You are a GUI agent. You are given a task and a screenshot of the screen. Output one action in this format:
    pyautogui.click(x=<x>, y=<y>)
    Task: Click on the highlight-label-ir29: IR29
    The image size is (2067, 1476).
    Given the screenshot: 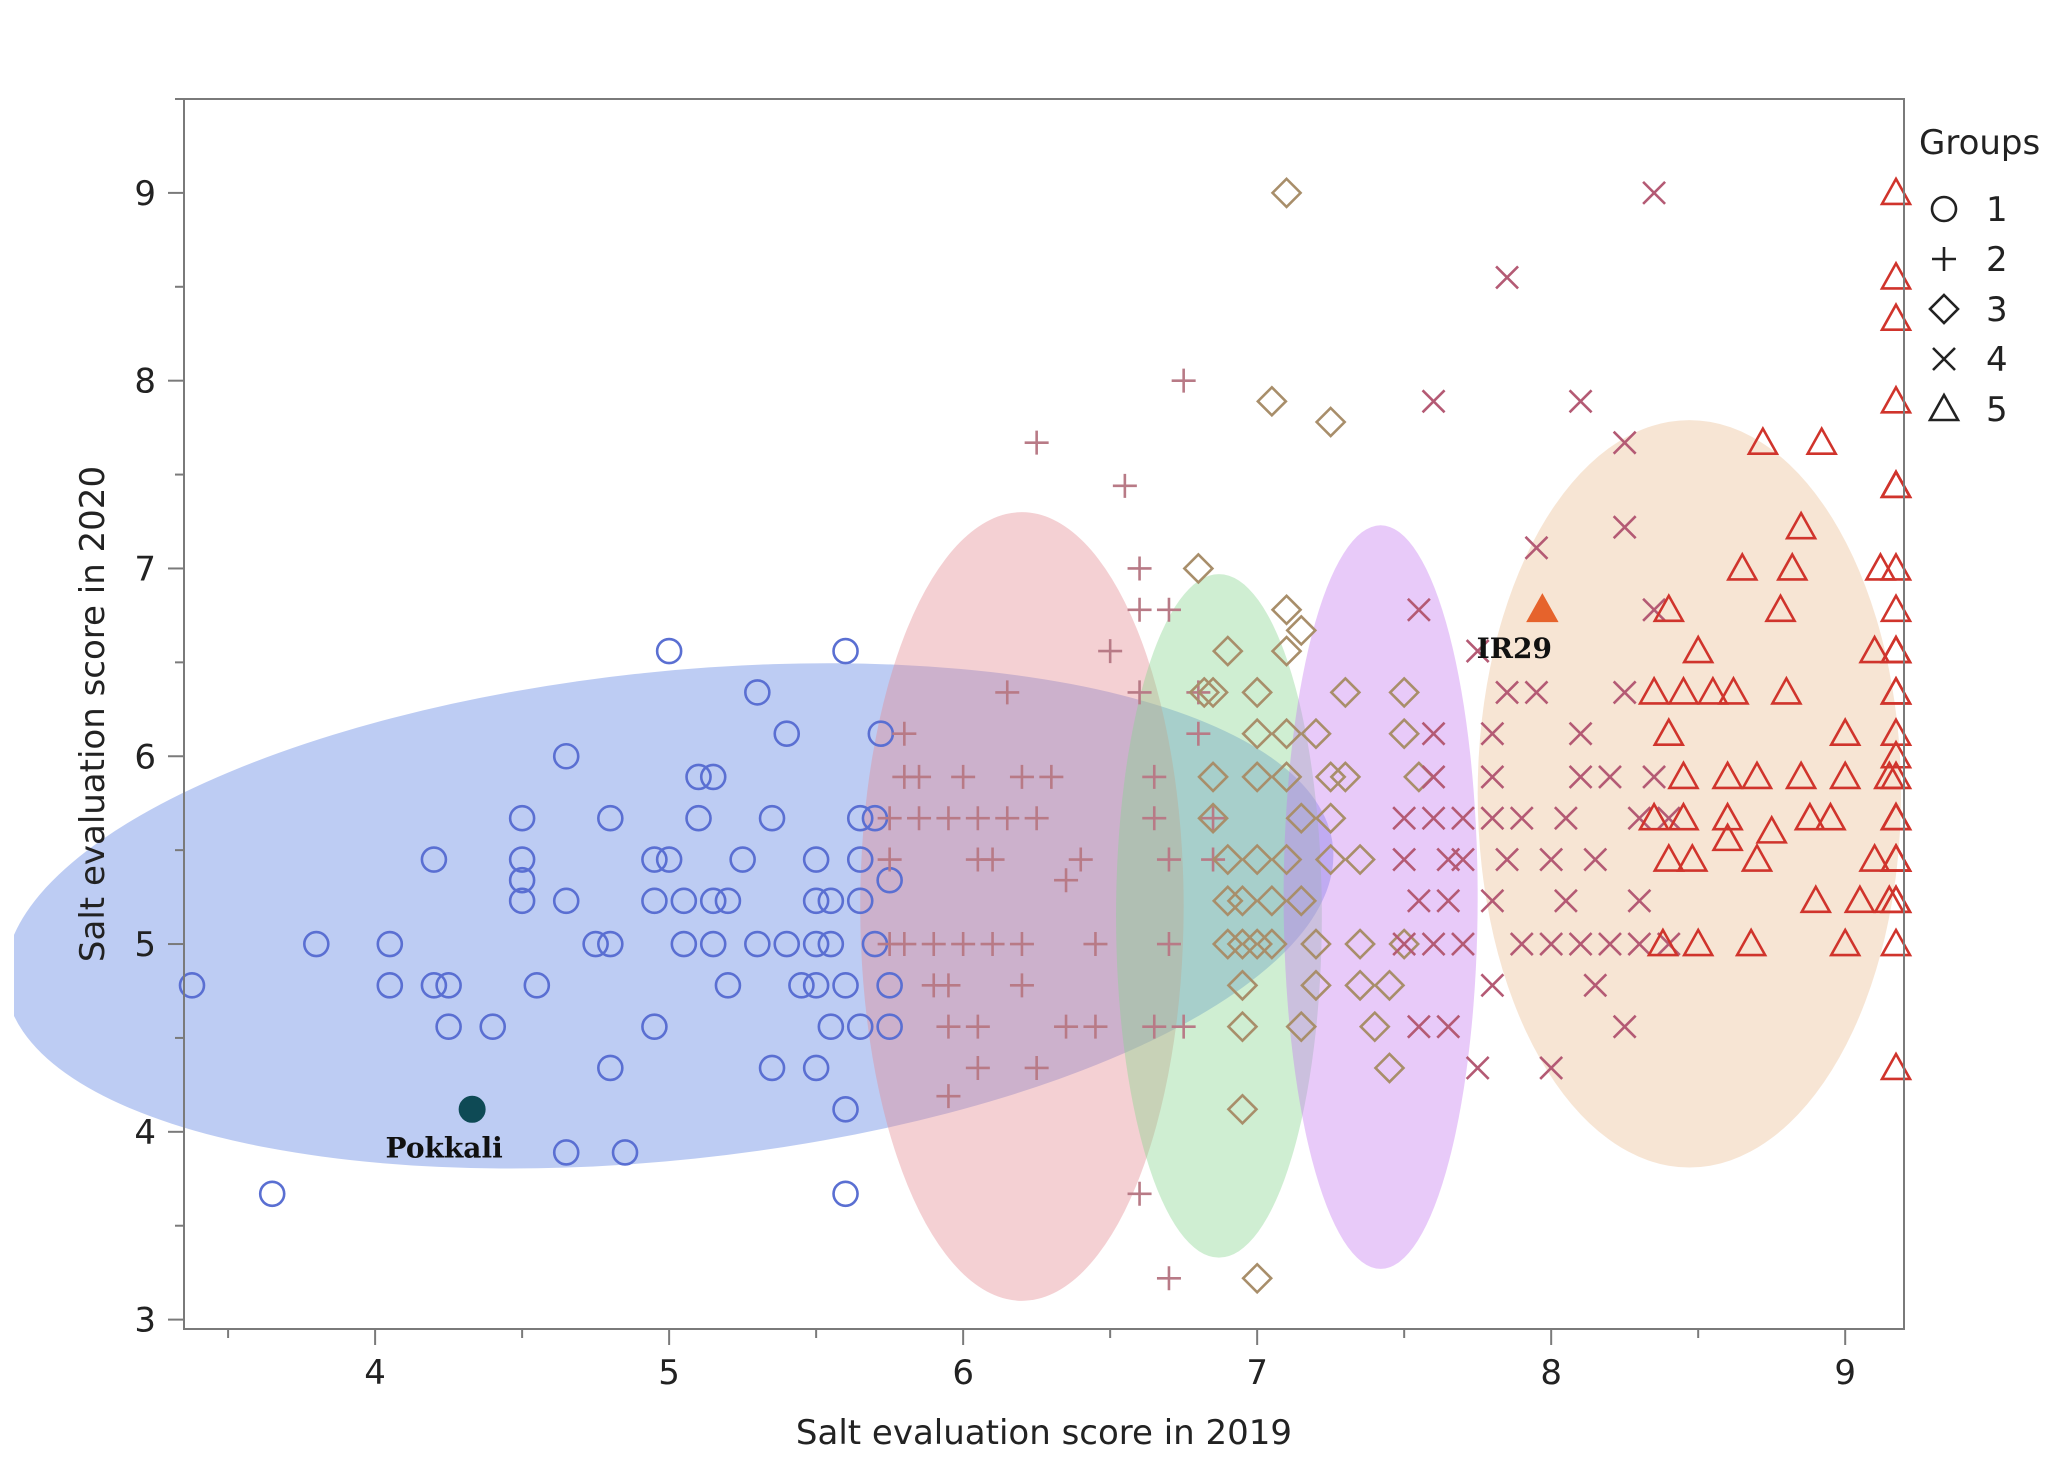 What is the action you would take?
    pyautogui.click(x=1514, y=648)
    